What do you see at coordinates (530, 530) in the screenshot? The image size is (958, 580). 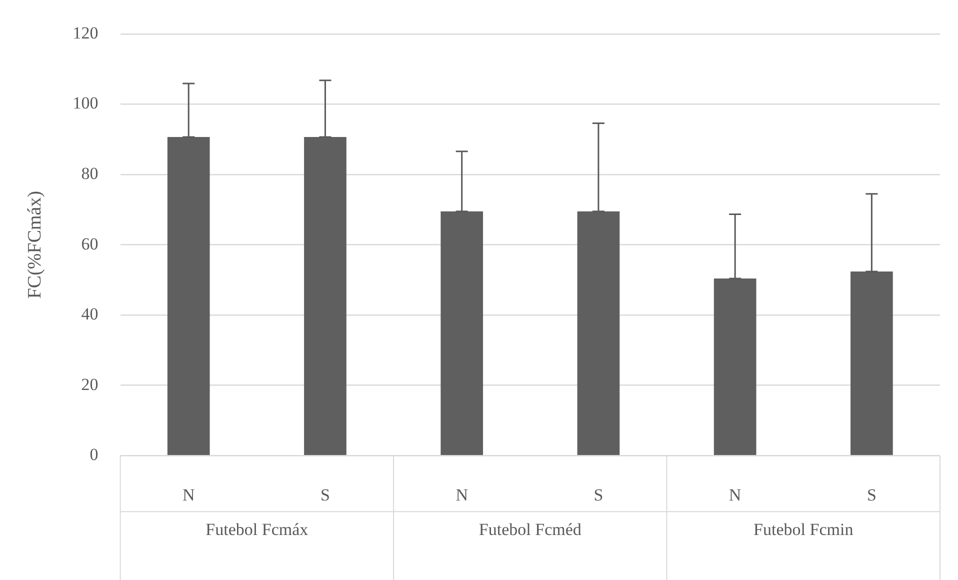 I see `text: Futebol Fcméd` at bounding box center [530, 530].